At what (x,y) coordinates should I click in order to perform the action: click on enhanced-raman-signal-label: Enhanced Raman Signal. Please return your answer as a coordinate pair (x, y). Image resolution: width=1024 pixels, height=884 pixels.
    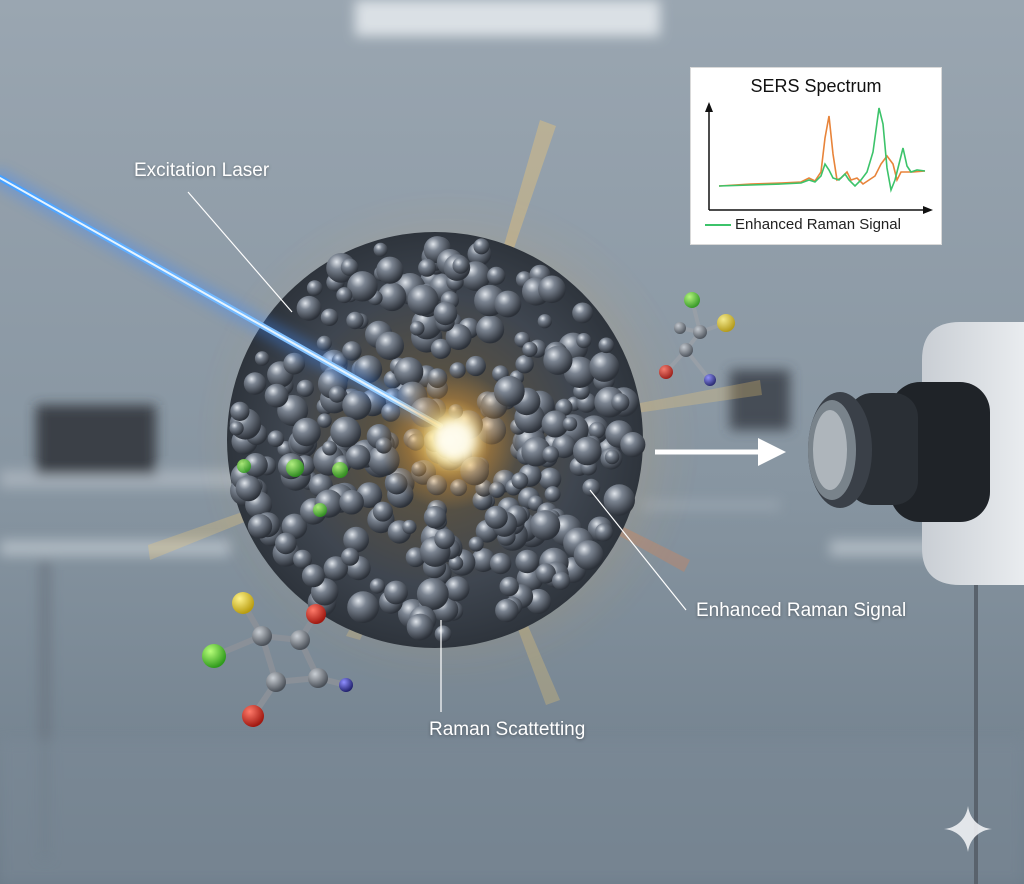
    Looking at the image, I should click on (801, 610).